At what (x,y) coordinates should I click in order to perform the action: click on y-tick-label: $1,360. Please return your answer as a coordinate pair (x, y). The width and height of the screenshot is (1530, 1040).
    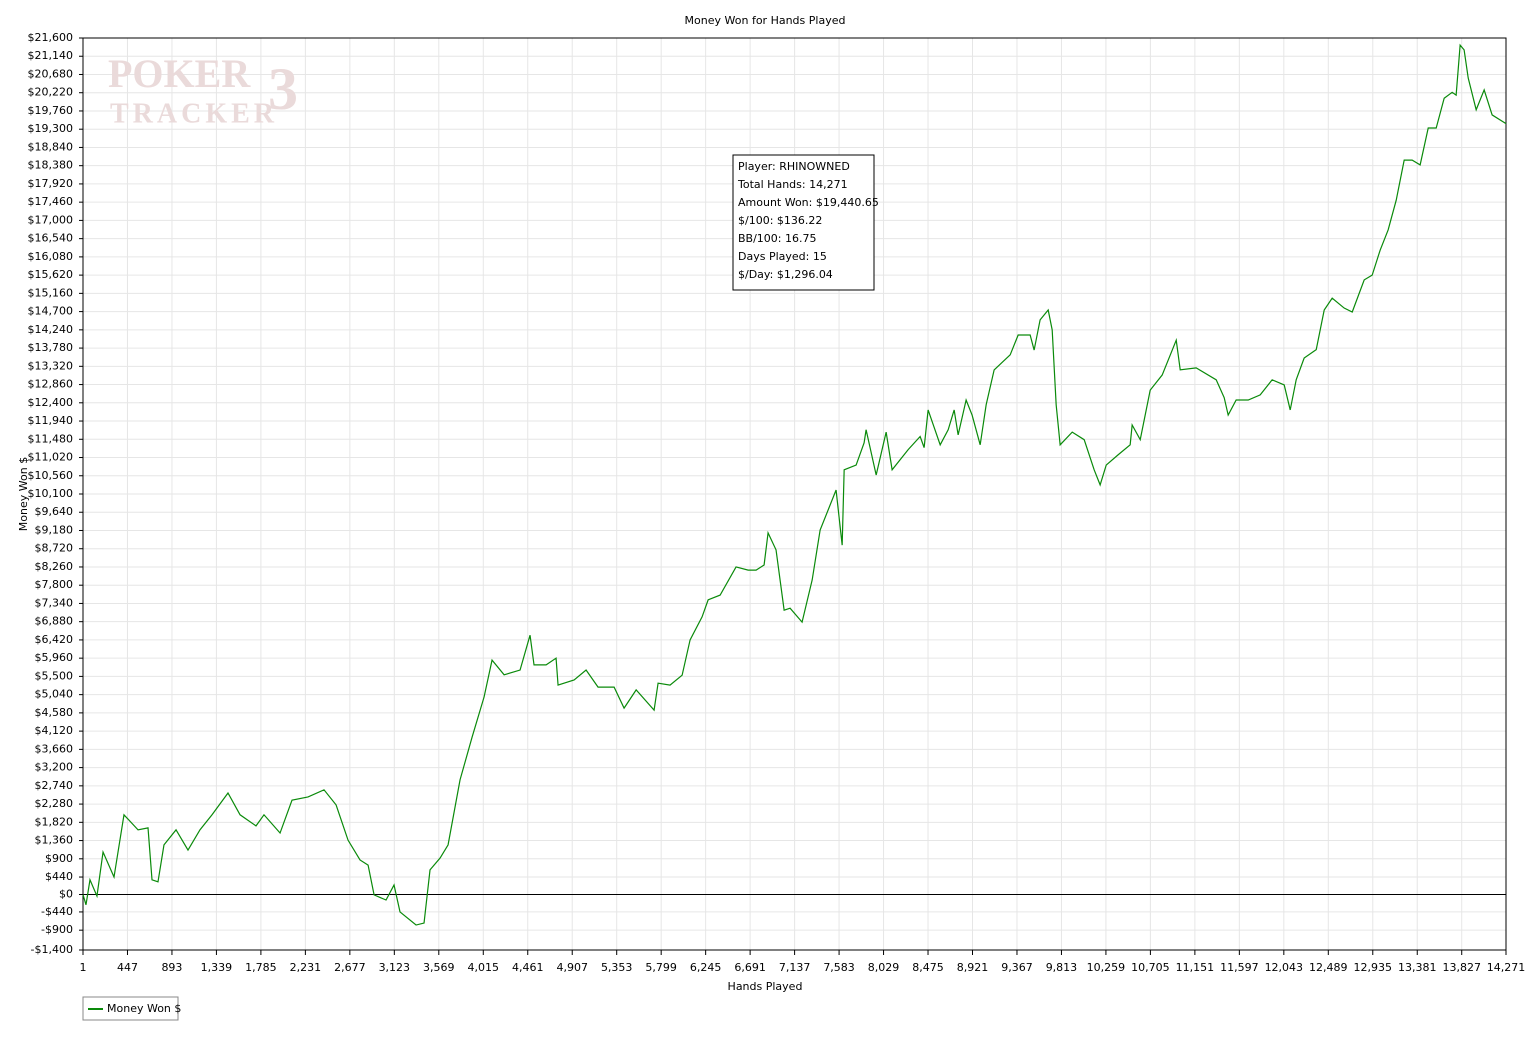
    Looking at the image, I should click on (54, 840).